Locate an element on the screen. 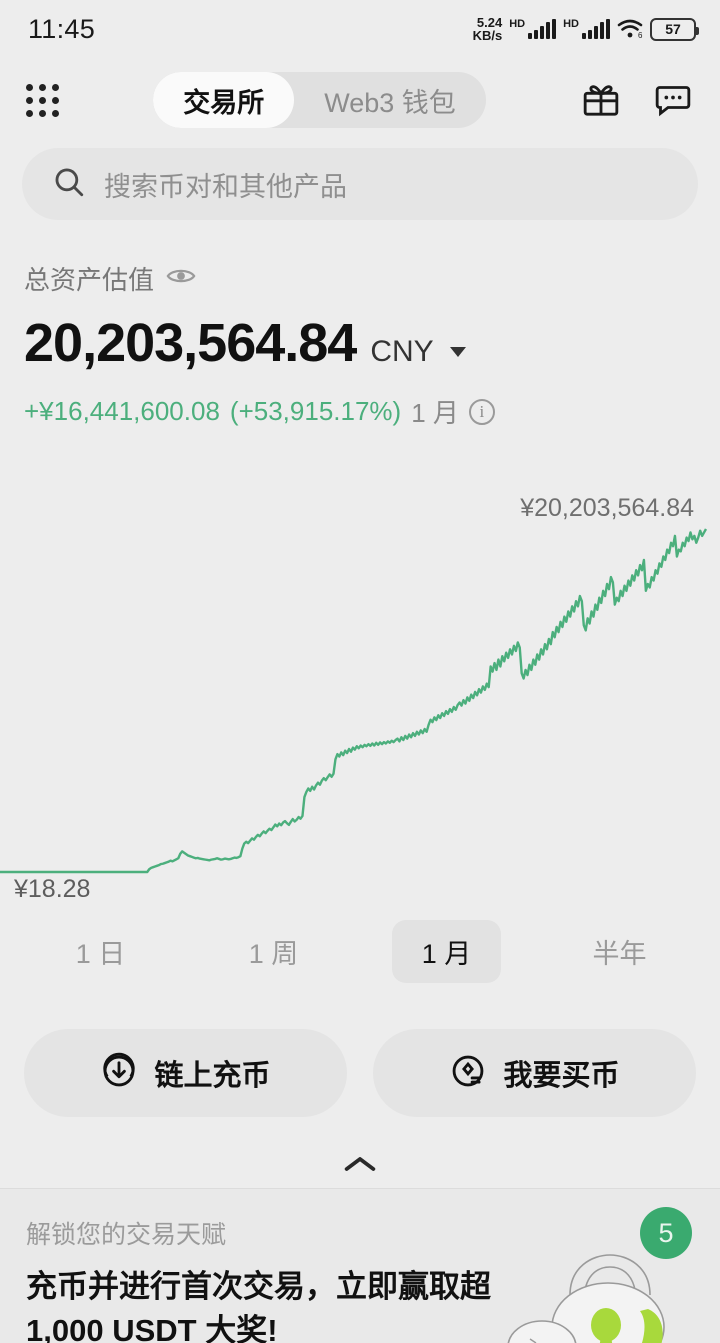  deposit-arrow-icon is located at coordinates (119, 1073).